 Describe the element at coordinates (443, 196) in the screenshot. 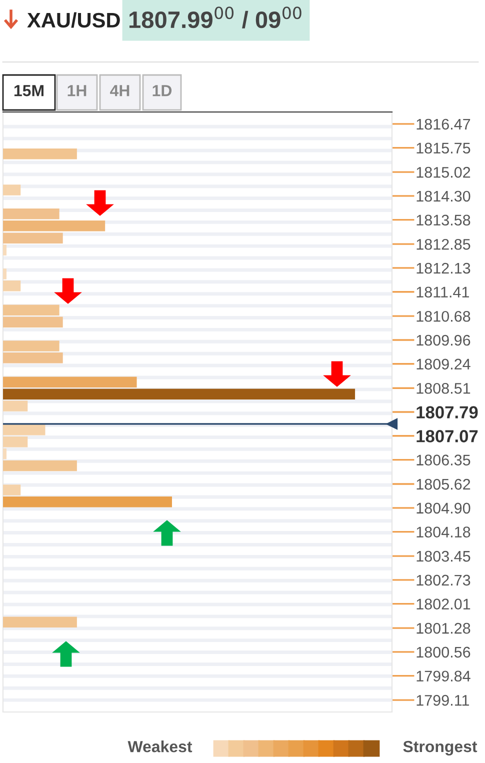

I see `y-tick-label: 1814.30` at that location.